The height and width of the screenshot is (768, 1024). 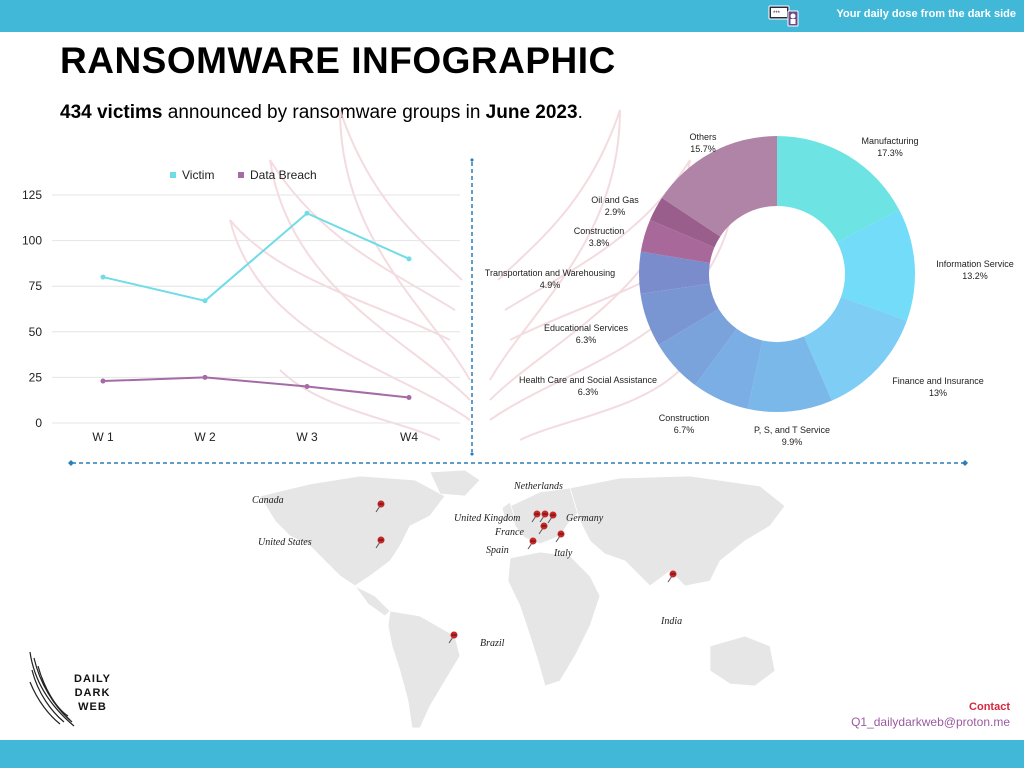 I want to click on north-america-shape, so click(x=352, y=531).